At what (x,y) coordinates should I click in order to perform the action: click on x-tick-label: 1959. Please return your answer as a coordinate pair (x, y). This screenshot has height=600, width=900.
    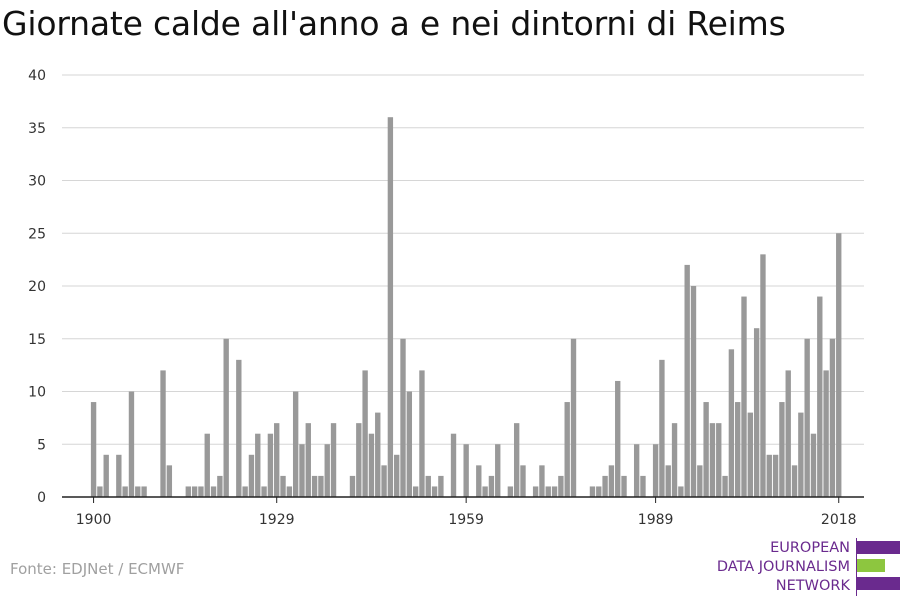
    Looking at the image, I should click on (466, 520).